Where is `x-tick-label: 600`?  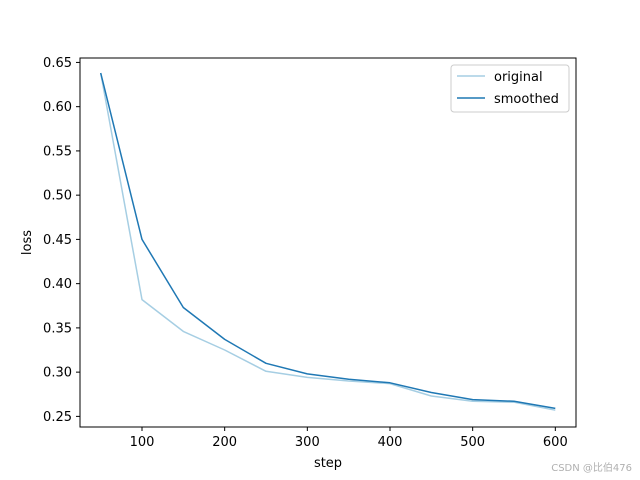
x-tick-label: 600 is located at coordinates (555, 442).